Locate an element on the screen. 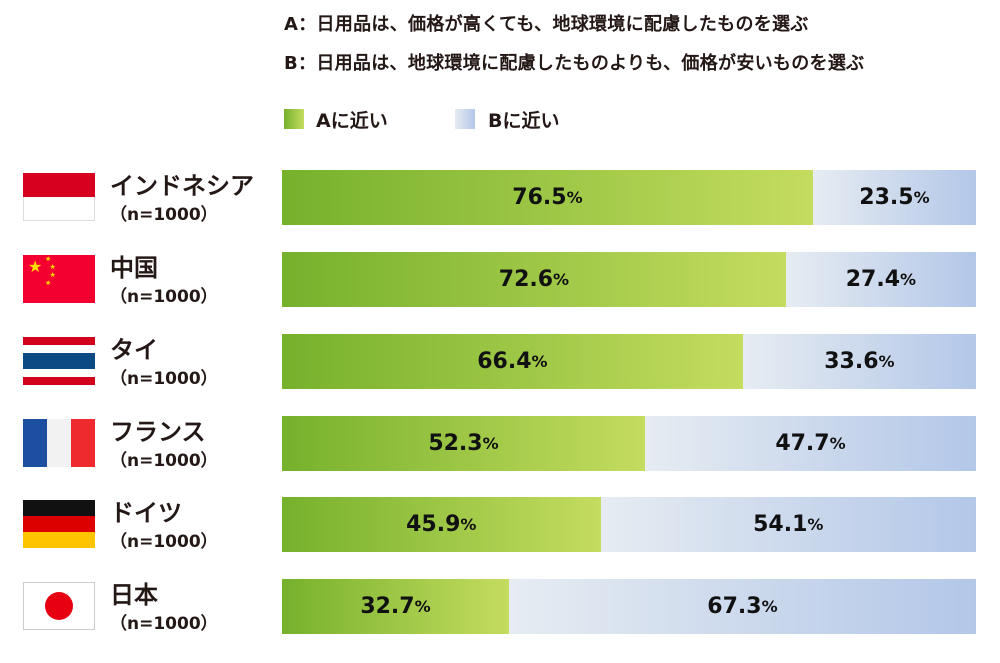 The image size is (1000, 663). country-label: ドイツ is located at coordinates (146, 513).